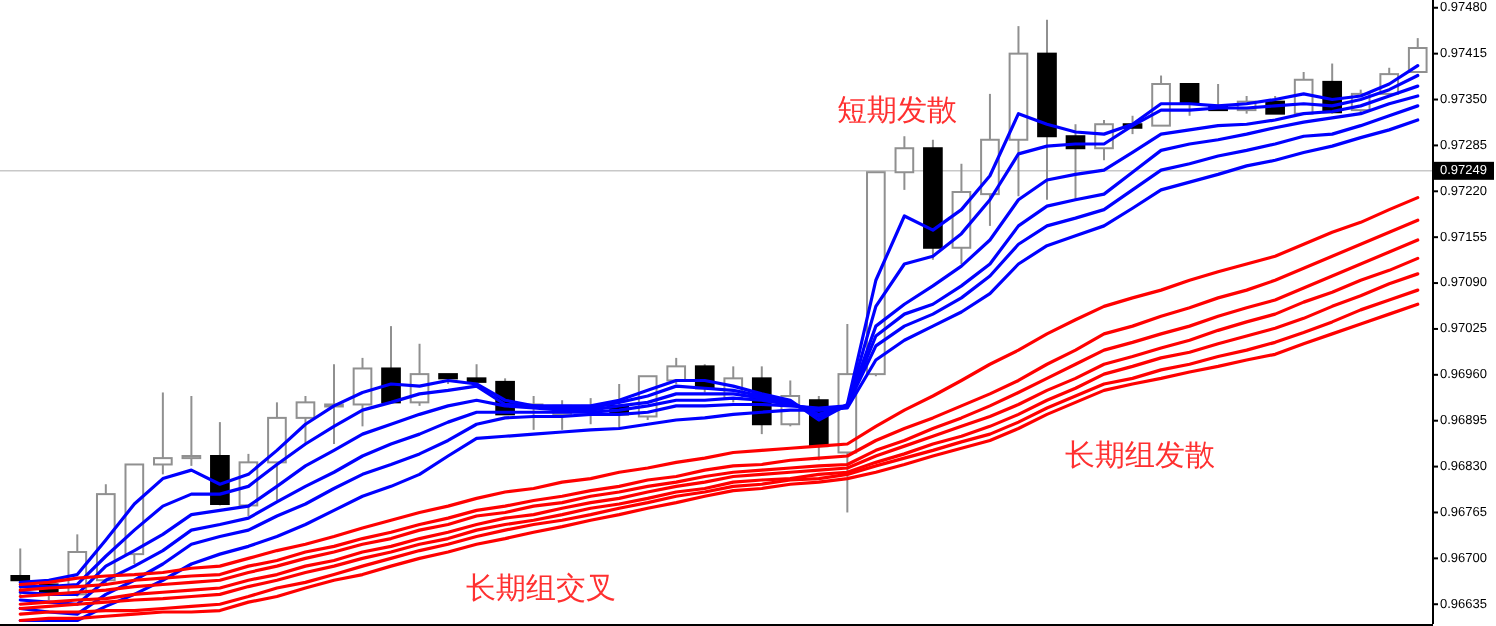 The width and height of the screenshot is (1496, 626). What do you see at coordinates (897, 111) in the screenshot?
I see `annotation: 短期发散` at bounding box center [897, 111].